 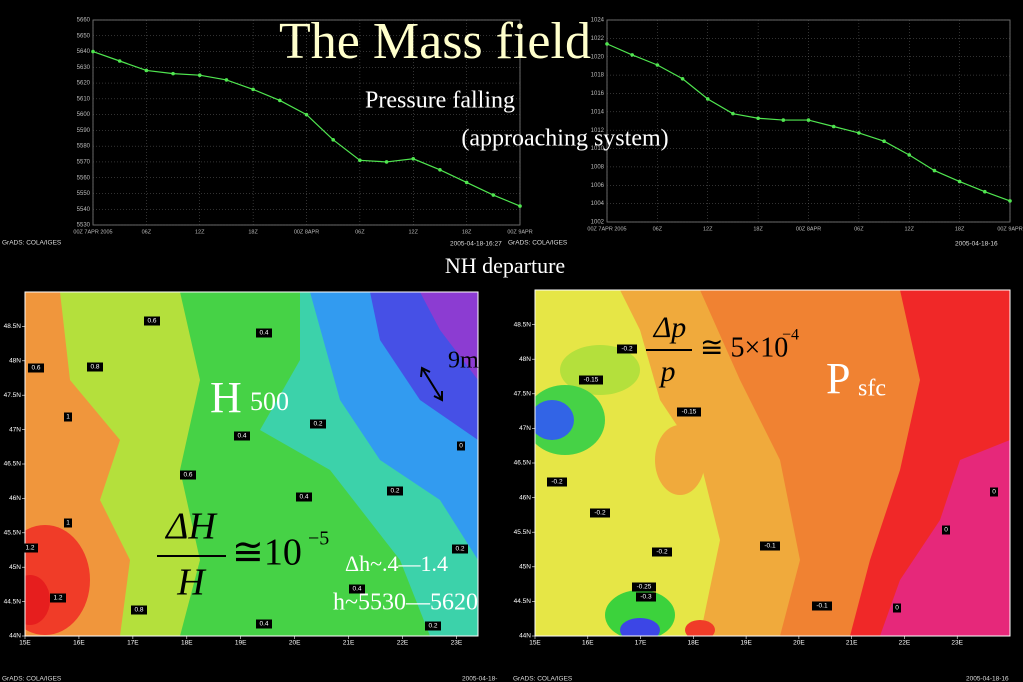 I want to click on y-tick-label: 5550, so click(x=84, y=194).